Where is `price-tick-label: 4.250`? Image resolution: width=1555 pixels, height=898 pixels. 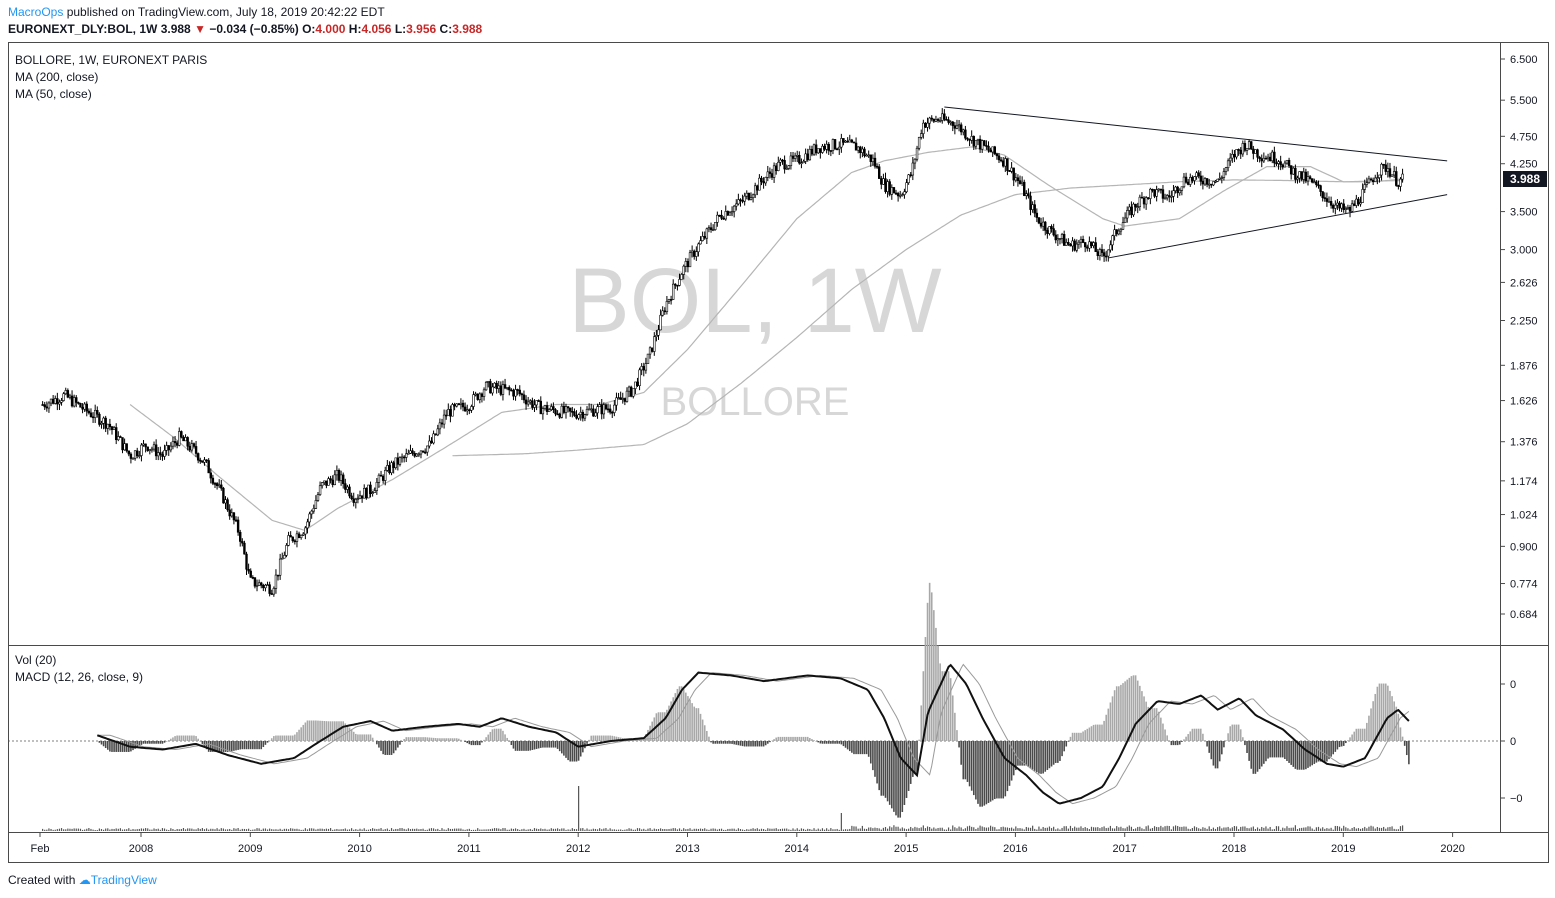
price-tick-label: 4.250 is located at coordinates (1524, 165).